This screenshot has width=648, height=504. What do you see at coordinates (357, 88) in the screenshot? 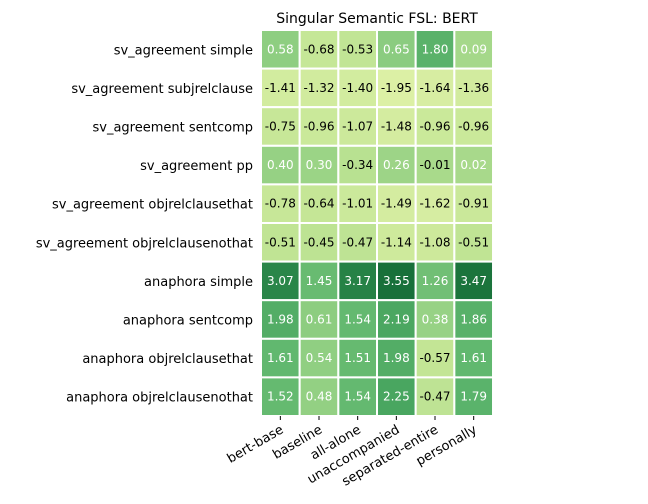
I see `cell-value-label: -1.40` at bounding box center [357, 88].